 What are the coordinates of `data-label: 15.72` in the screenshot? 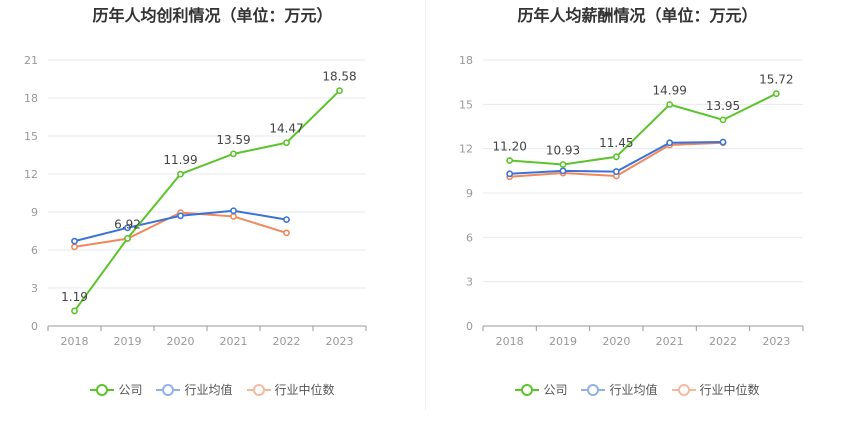 It's located at (776, 80).